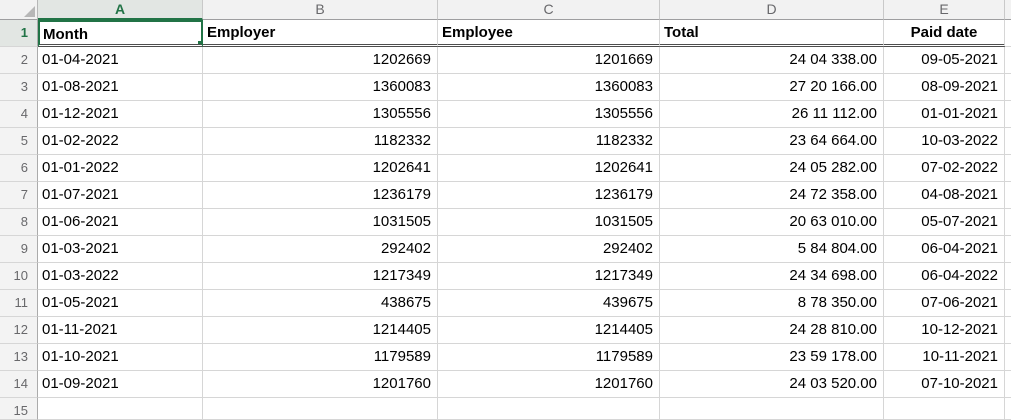 The image size is (1011, 420). Describe the element at coordinates (19, 195) in the screenshot. I see `row-header-7: 7` at that location.